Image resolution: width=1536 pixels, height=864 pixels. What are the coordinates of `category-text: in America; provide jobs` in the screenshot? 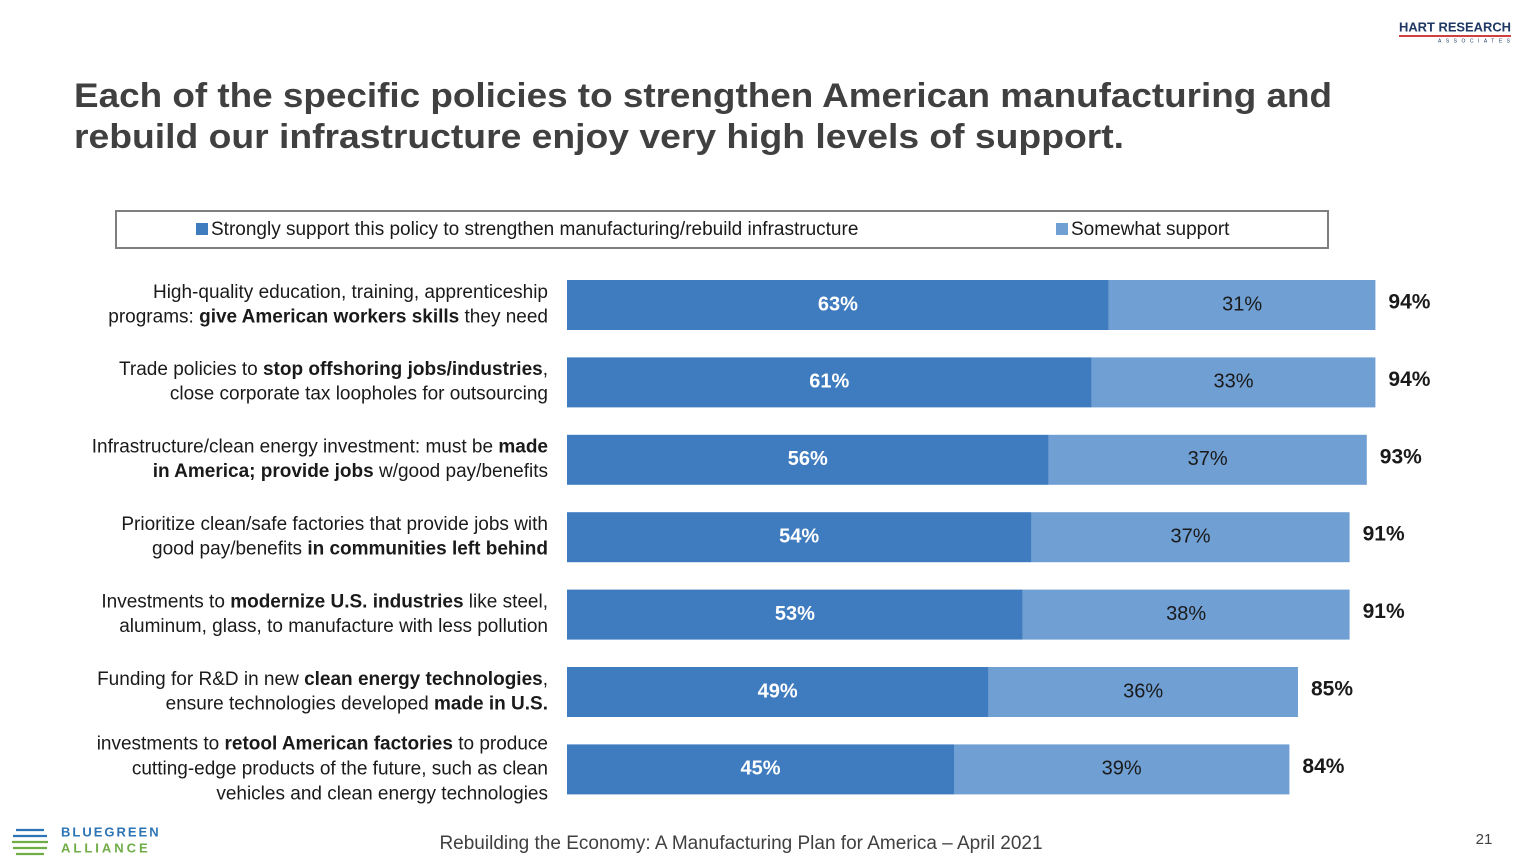 It's located at (263, 471).